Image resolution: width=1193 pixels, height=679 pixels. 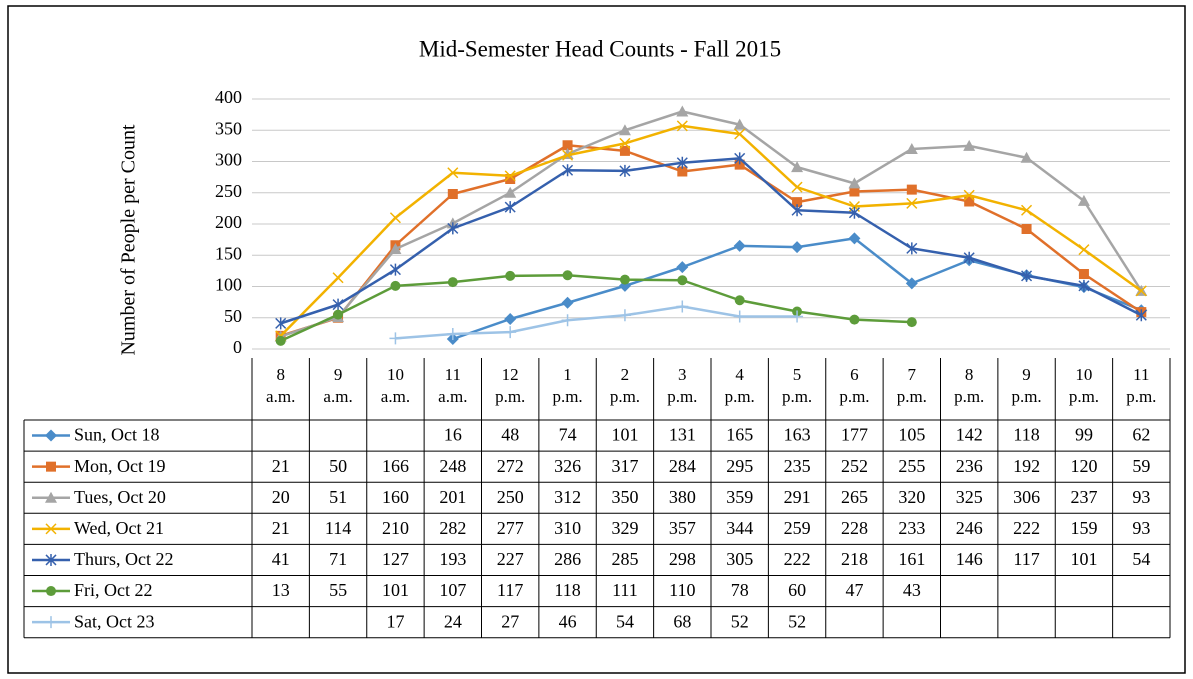 What do you see at coordinates (510, 466) in the screenshot?
I see `table-value: 272` at bounding box center [510, 466].